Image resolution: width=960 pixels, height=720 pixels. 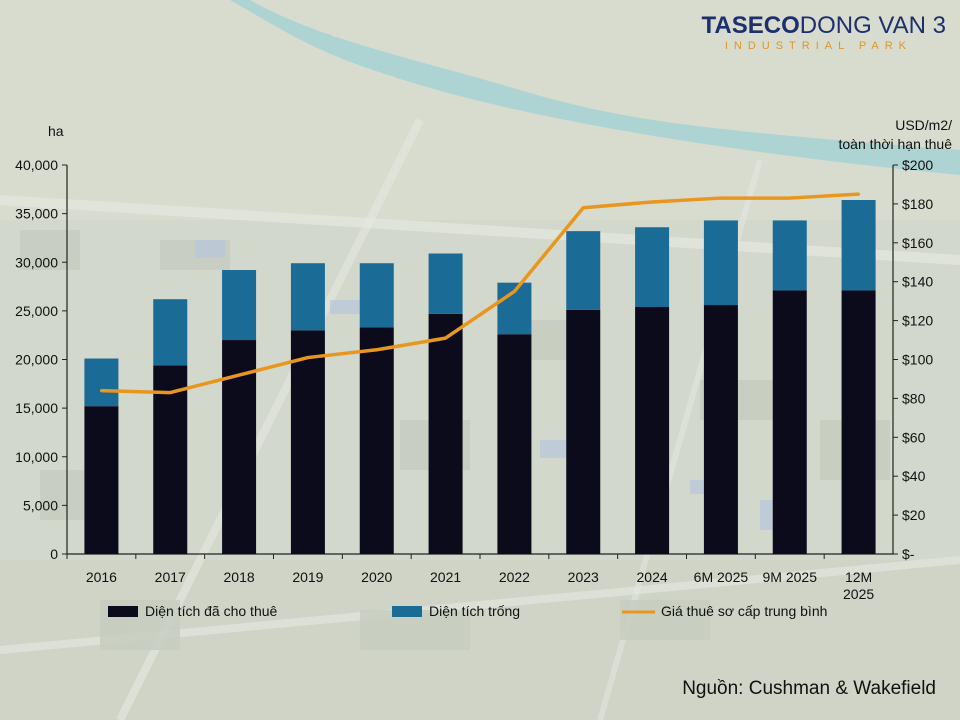 What do you see at coordinates (36, 214) in the screenshot?
I see `left-tick-label: 35,000` at bounding box center [36, 214].